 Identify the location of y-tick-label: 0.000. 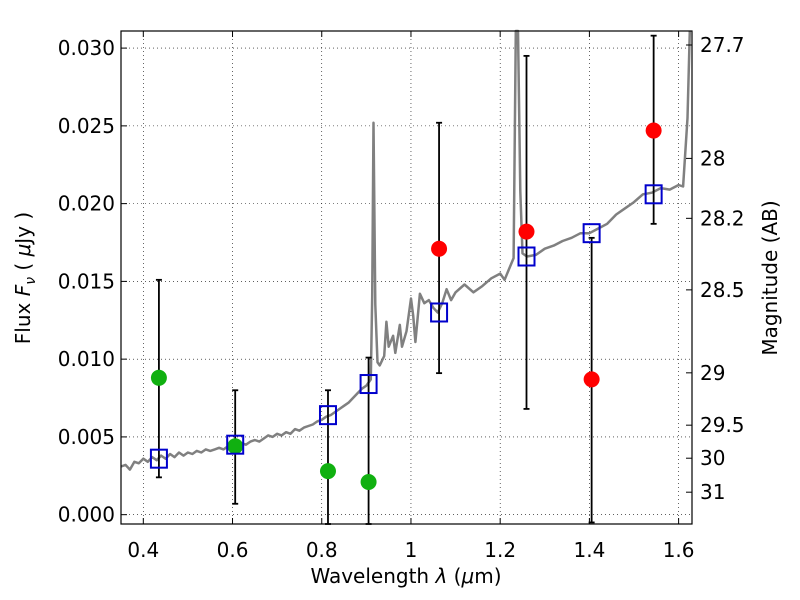
(86, 515).